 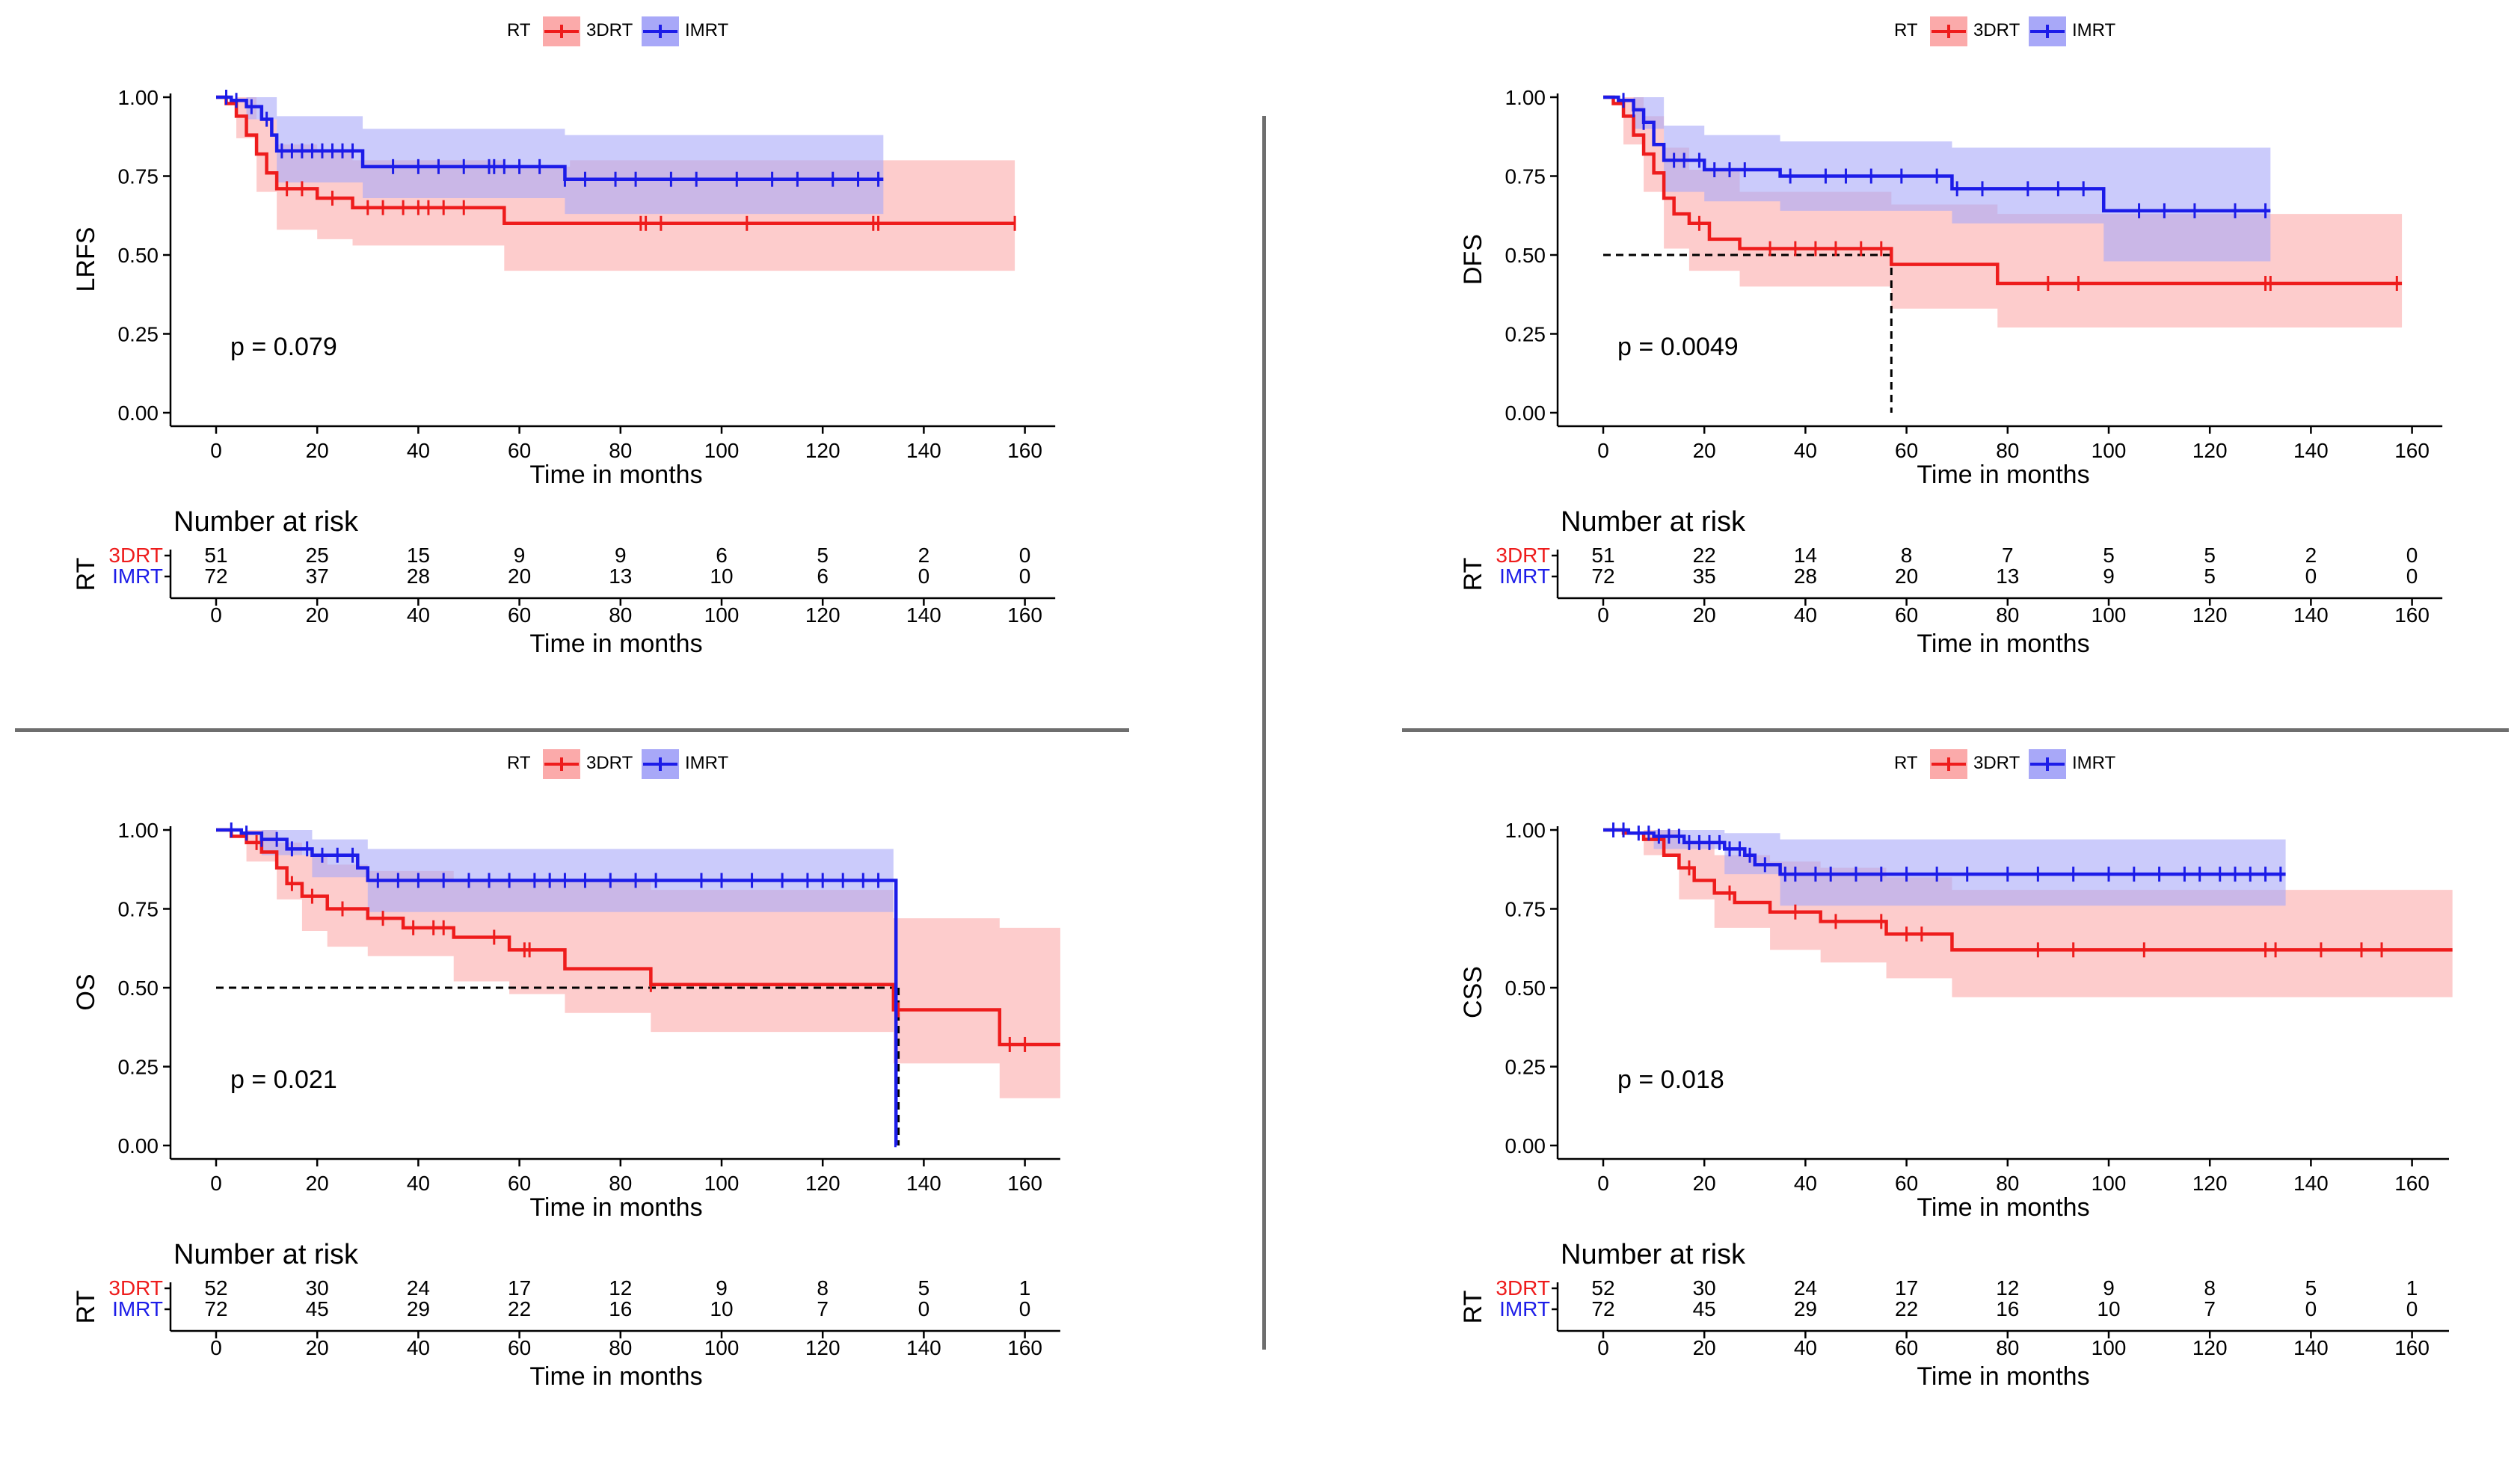 I want to click on risk-count-imrt: 6, so click(x=823, y=576).